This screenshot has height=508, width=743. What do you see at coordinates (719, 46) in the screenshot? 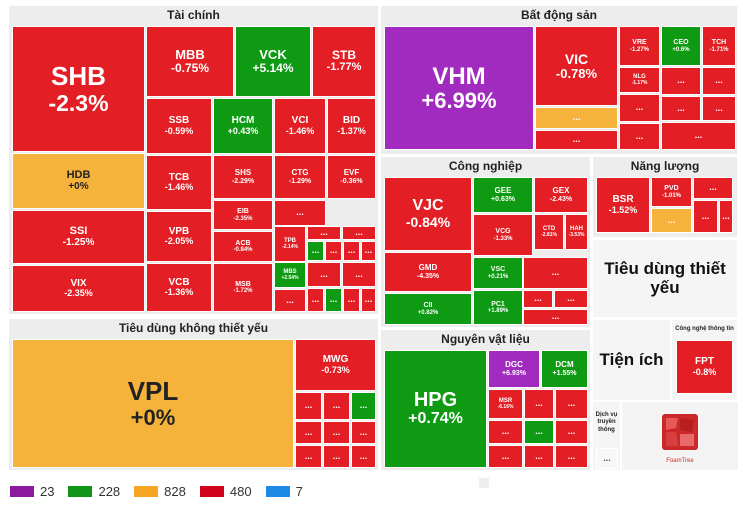
I see `stock-tile: TCH -1.71%` at bounding box center [719, 46].